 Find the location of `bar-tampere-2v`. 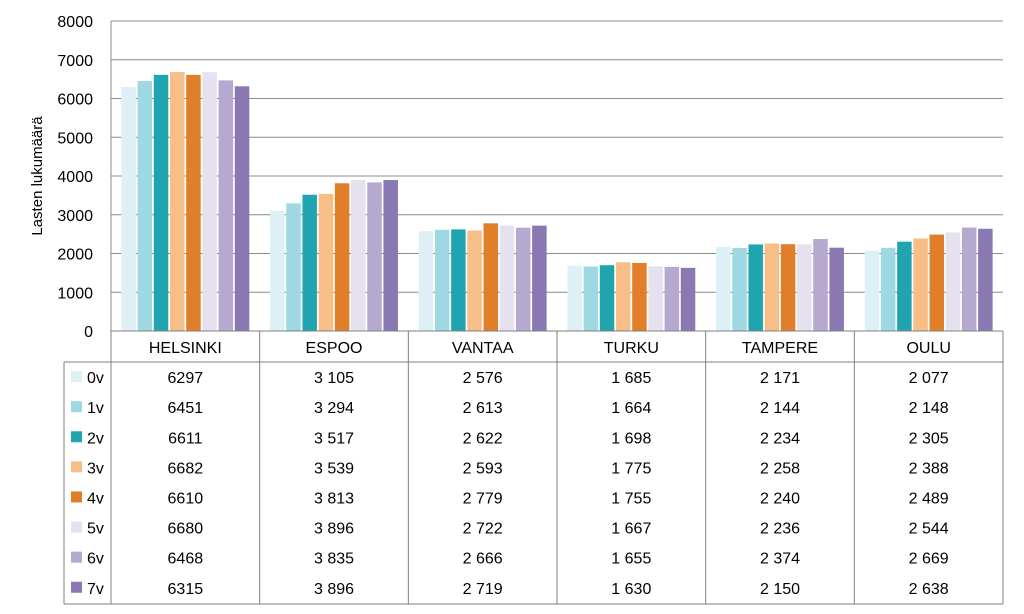

bar-tampere-2v is located at coordinates (755, 287).